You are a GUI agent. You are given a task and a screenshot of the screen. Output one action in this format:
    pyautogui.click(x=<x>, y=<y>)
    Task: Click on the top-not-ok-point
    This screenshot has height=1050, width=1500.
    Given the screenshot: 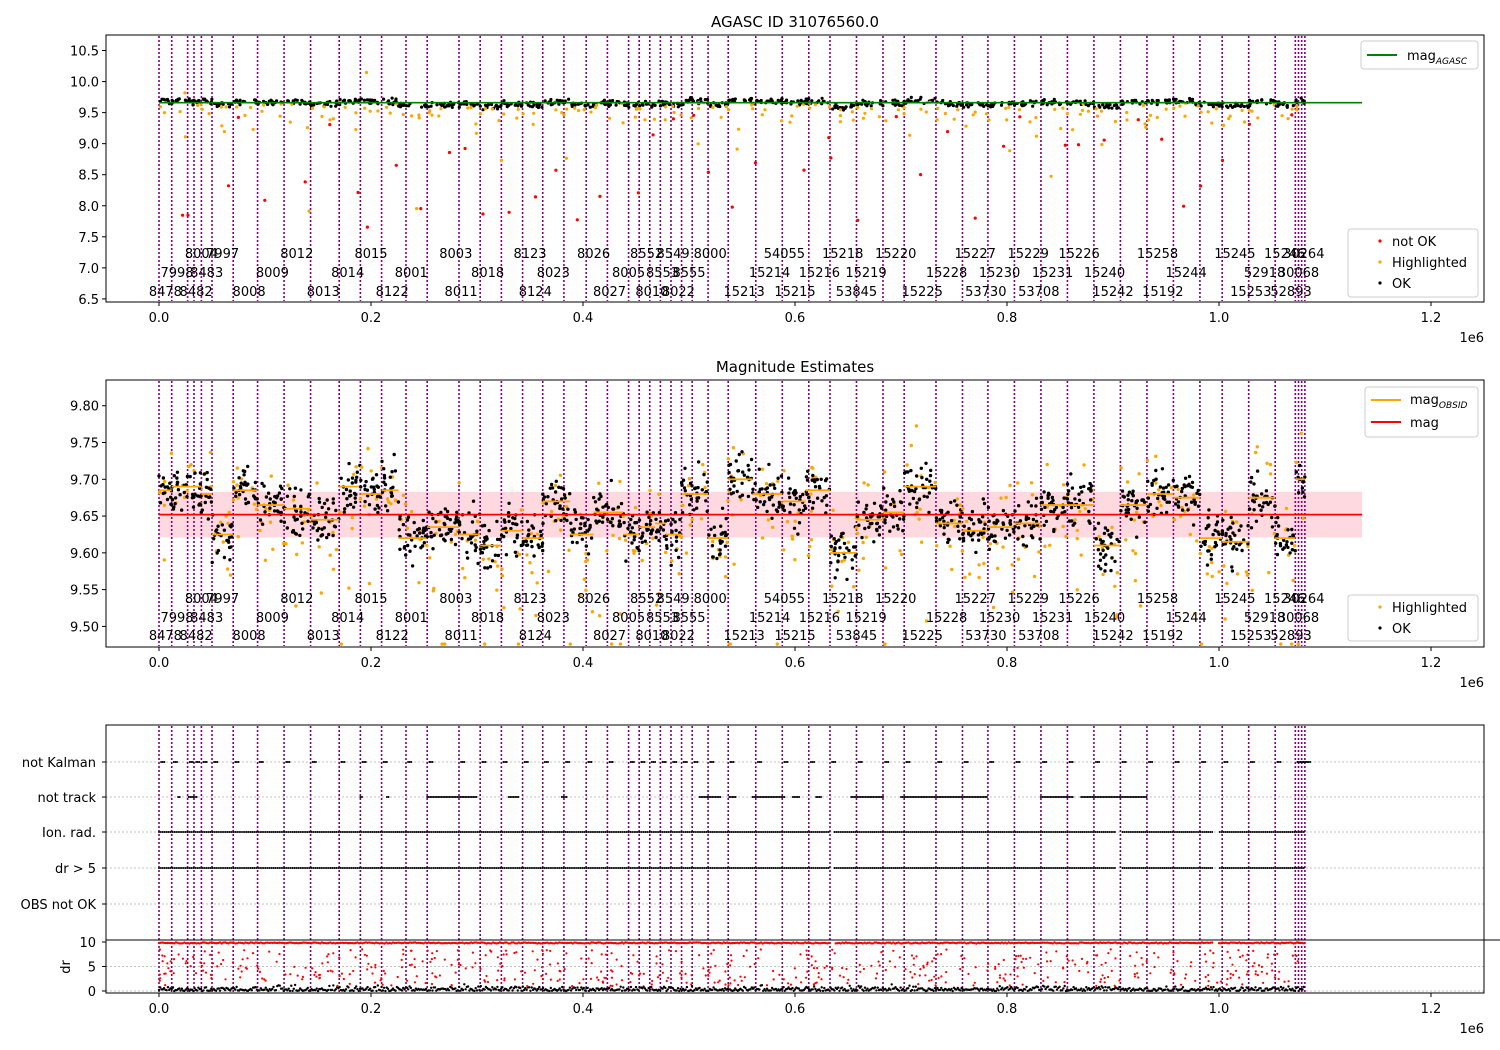 What is the action you would take?
    pyautogui.click(x=183, y=215)
    